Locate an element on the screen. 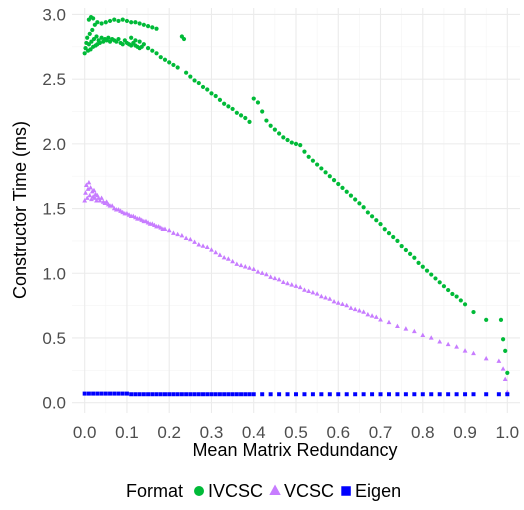 The height and width of the screenshot is (510, 524). x-axis-ticks: 0.0 0.1 0.2 0.3 0.4 0.5 0.6 0.7 0.8 0.9 1.0 is located at coordinates (296, 432).